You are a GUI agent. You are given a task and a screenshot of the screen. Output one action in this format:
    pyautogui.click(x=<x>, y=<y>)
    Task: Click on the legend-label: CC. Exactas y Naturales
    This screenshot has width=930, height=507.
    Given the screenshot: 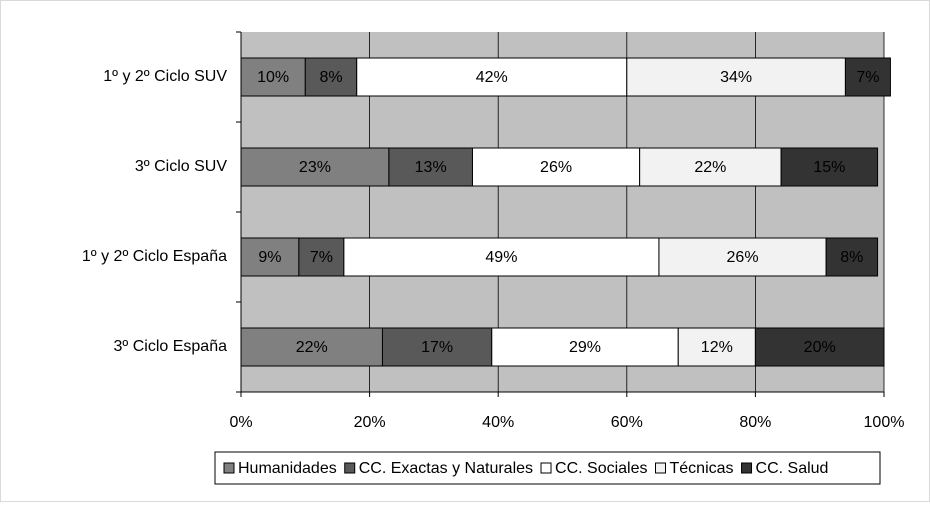 What is the action you would take?
    pyautogui.click(x=446, y=468)
    